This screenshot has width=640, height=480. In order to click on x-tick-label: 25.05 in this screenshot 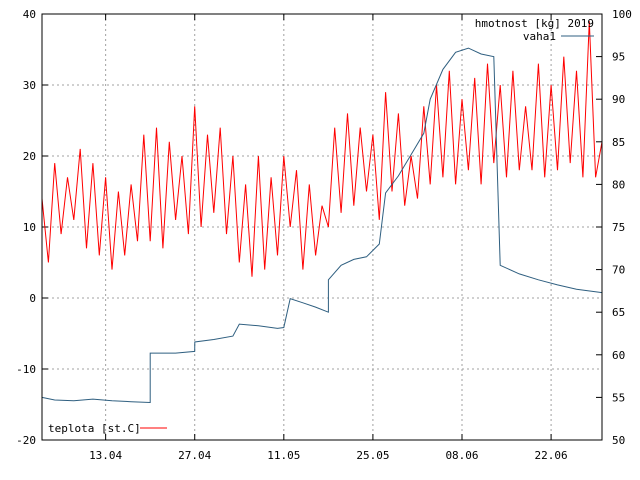, I will do `click(372, 455)`.